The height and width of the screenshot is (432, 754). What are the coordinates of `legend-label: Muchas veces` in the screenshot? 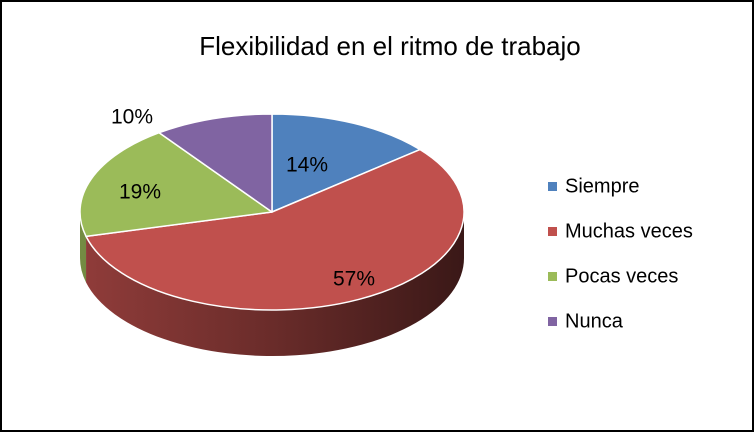 It's located at (629, 231).